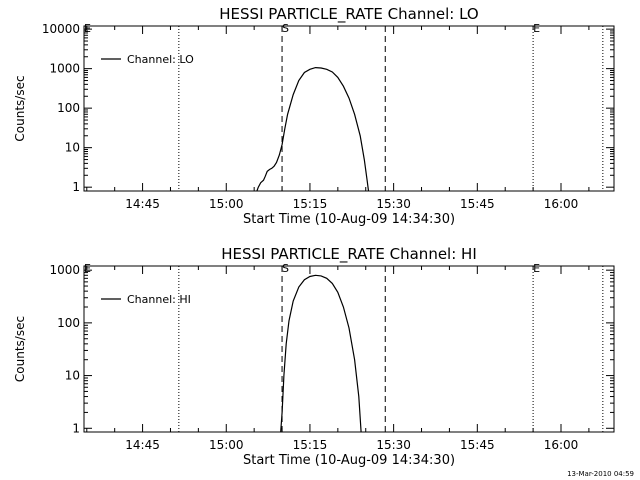 The width and height of the screenshot is (640, 480). Describe the element at coordinates (600, 474) in the screenshot. I see `timestamp-stamp: 13-Mar-2010 04:59` at that location.